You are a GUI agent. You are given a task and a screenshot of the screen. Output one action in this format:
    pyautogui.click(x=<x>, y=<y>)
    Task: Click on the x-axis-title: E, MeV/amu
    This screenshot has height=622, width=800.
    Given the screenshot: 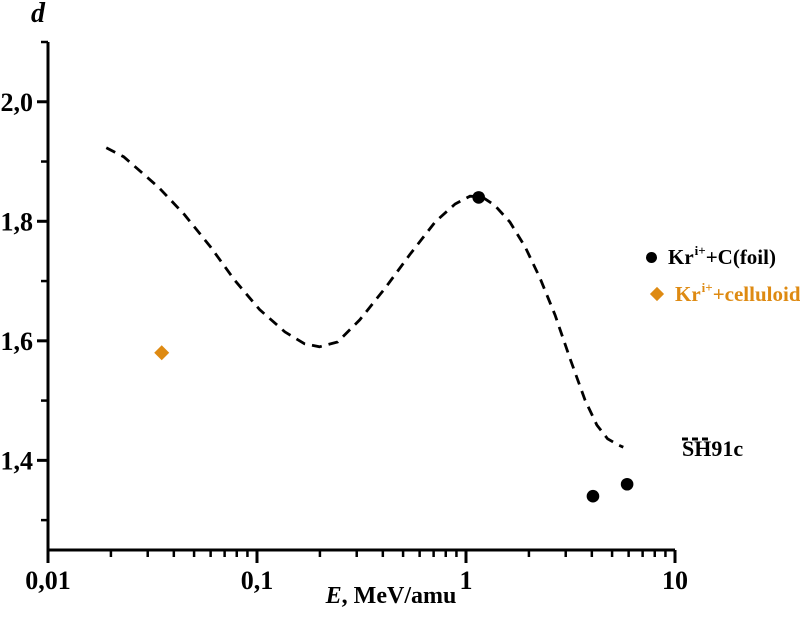 What is the action you would take?
    pyautogui.click(x=391, y=596)
    